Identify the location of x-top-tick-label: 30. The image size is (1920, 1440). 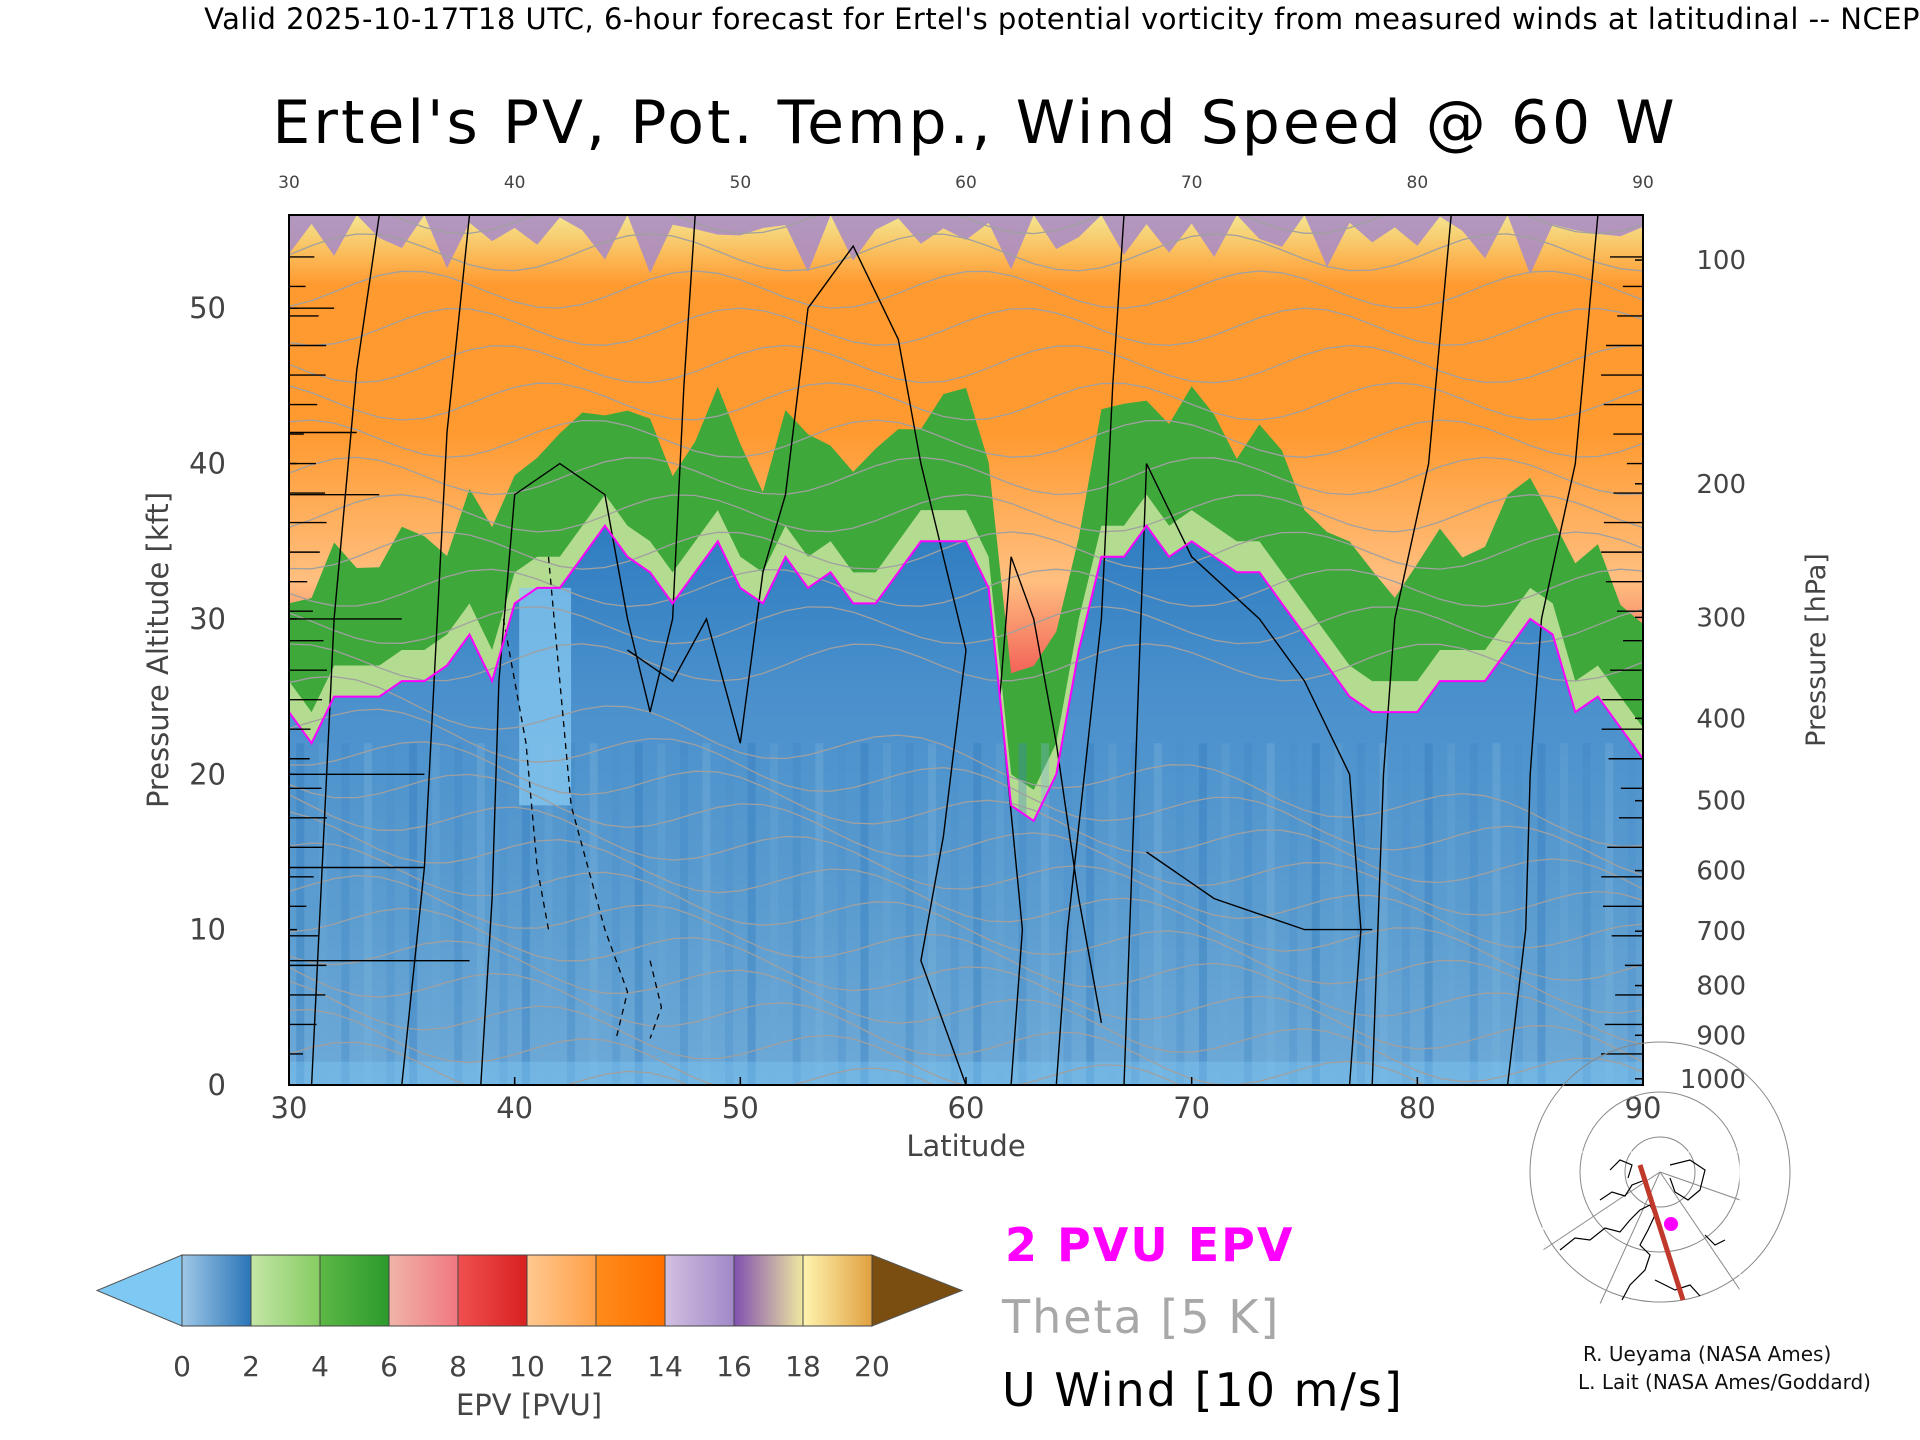
(289, 183).